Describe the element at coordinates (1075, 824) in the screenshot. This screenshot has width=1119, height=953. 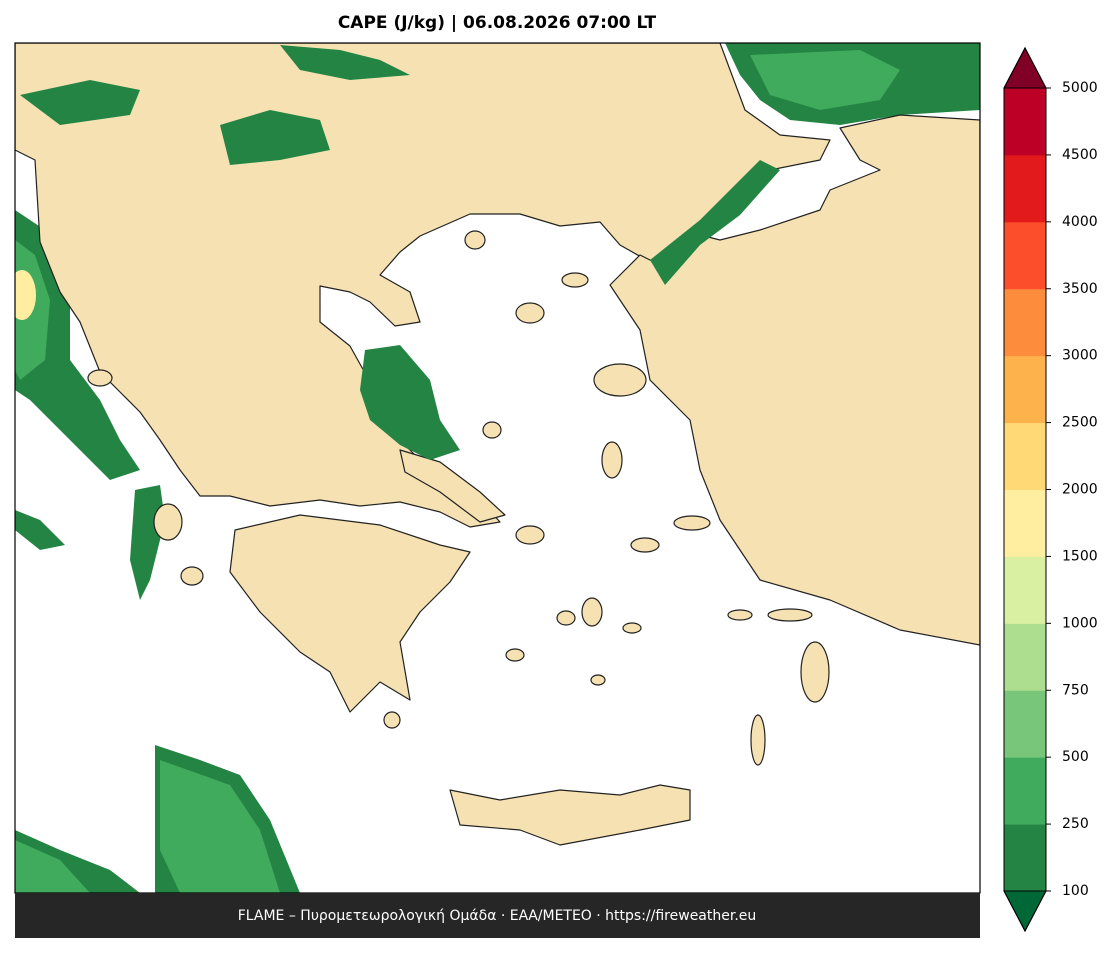
I see `colorbar-tick-label: 250` at that location.